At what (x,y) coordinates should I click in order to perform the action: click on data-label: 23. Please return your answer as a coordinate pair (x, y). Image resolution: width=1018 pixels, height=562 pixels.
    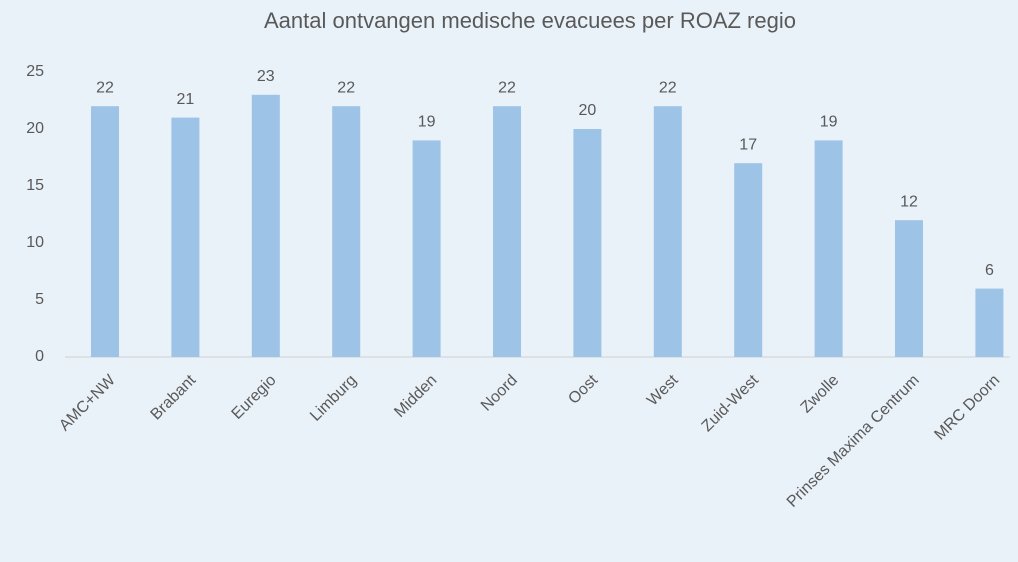
    Looking at the image, I should click on (266, 76).